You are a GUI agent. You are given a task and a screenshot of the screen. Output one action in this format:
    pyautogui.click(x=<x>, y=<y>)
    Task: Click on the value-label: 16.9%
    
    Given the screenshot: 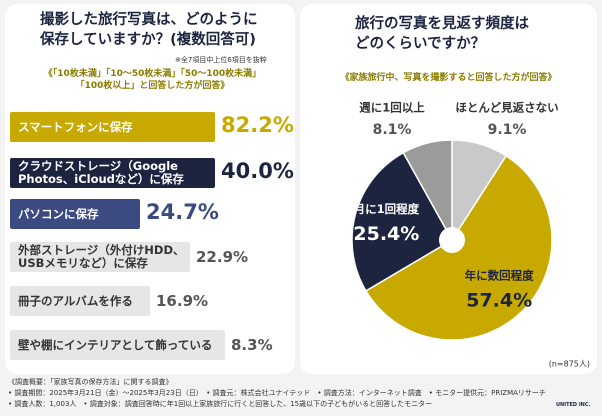 What is the action you would take?
    pyautogui.click(x=182, y=301)
    